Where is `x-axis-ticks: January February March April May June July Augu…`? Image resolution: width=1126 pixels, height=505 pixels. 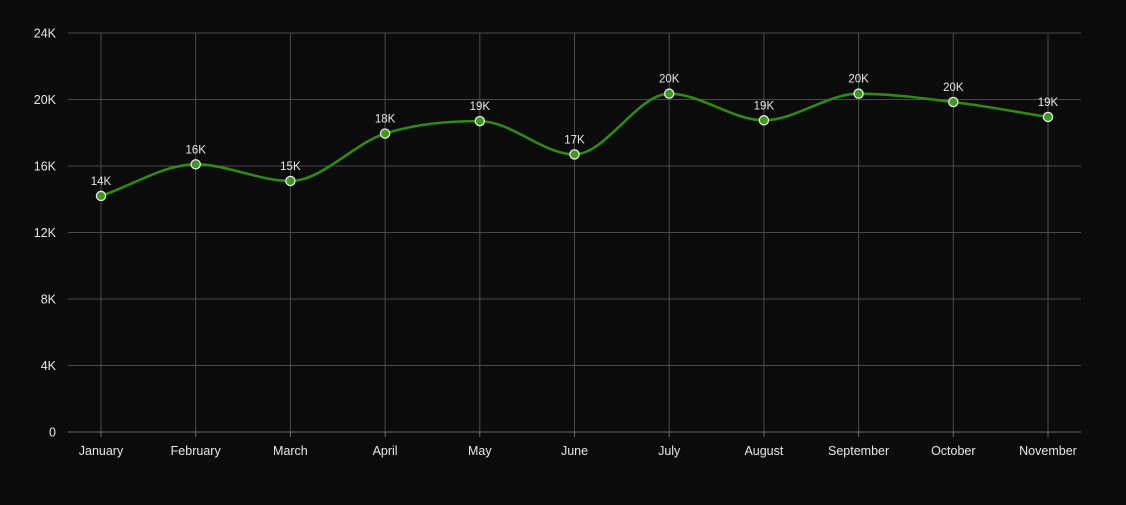
x-axis-ticks: January February March April May June July Augu… is located at coordinates (578, 451).